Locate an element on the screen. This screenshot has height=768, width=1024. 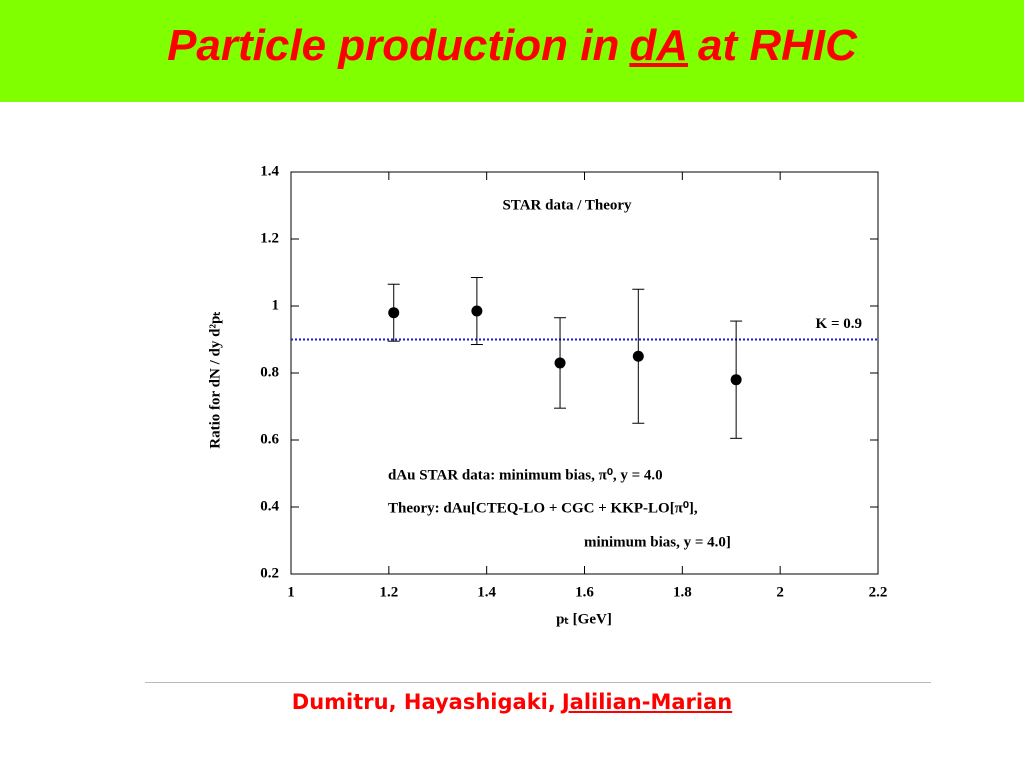
y-tick-label: 1 is located at coordinates (276, 305).